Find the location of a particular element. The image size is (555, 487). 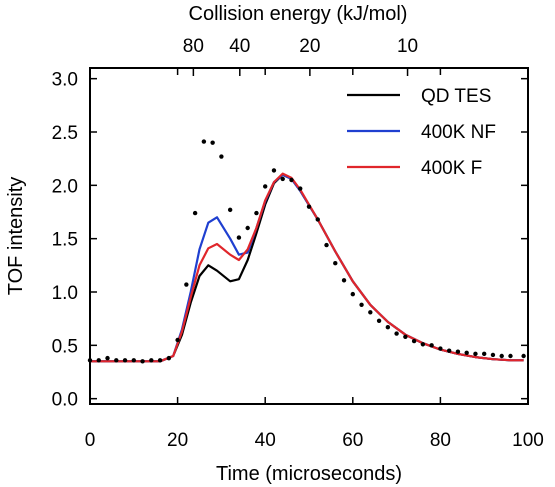

x-axis-title: Time (microseconds) is located at coordinates (309, 474).